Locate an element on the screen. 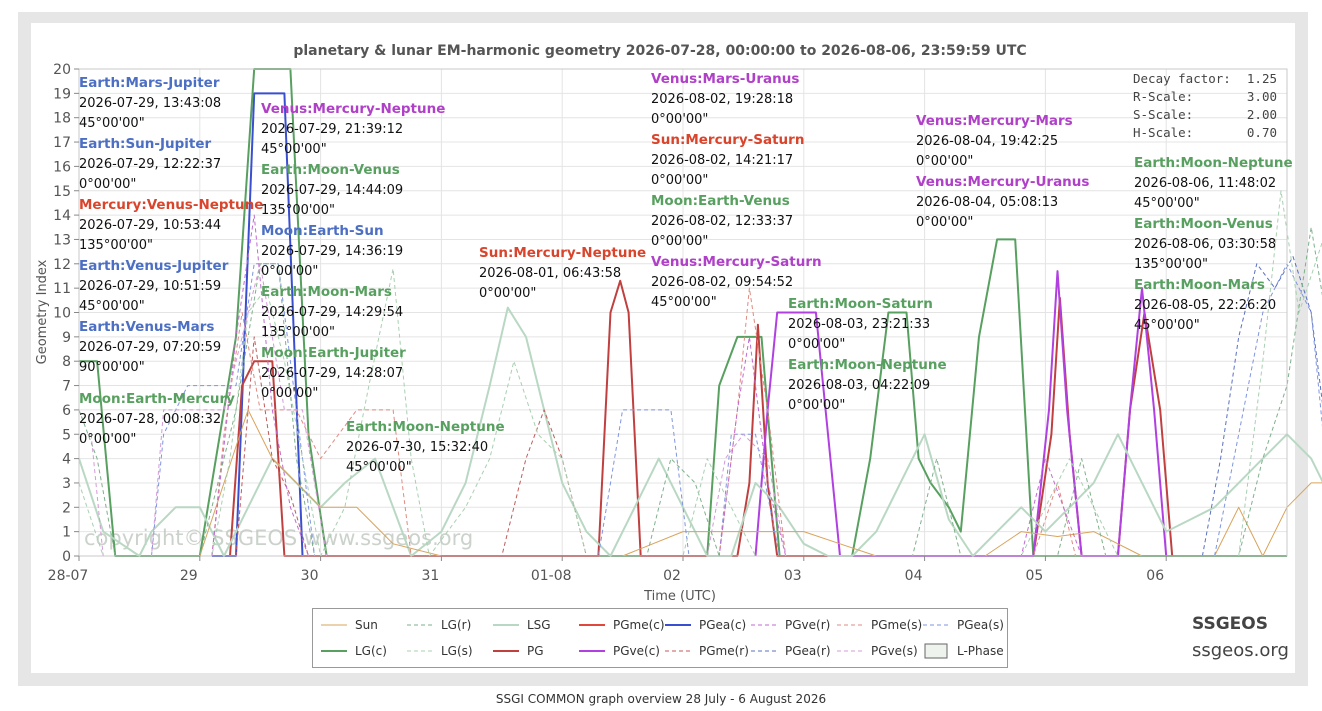 Image resolution: width=1322 pixels, height=711 pixels. legend-label: PGme(r) is located at coordinates (724, 651).